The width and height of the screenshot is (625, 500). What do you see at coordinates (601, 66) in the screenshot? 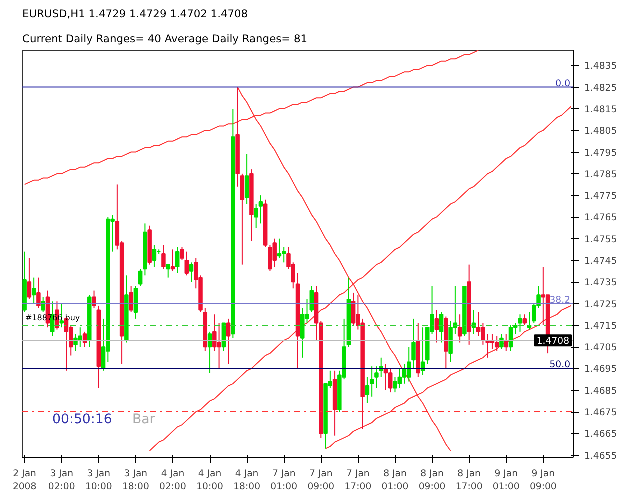
I see `y-tick-label: 1.4835` at bounding box center [601, 66].